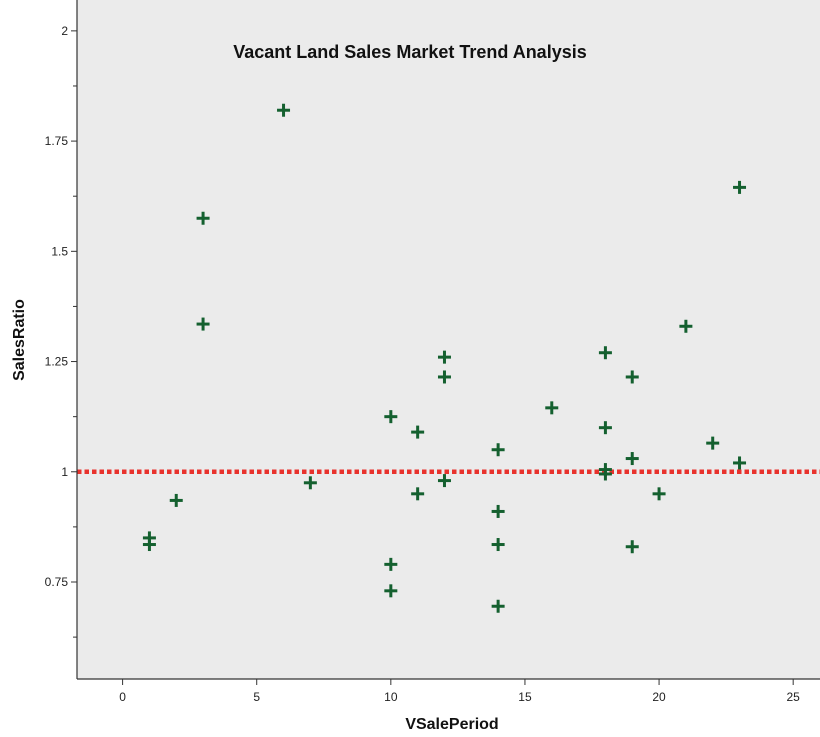 The image size is (820, 737). What do you see at coordinates (793, 697) in the screenshot?
I see `x-tick-label: 25` at bounding box center [793, 697].